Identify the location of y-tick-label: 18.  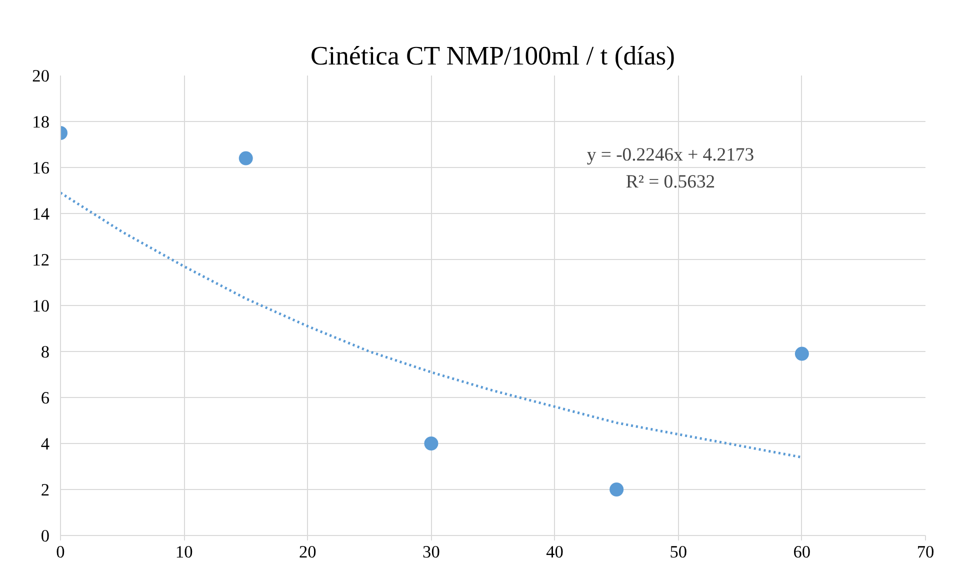
(41, 122).